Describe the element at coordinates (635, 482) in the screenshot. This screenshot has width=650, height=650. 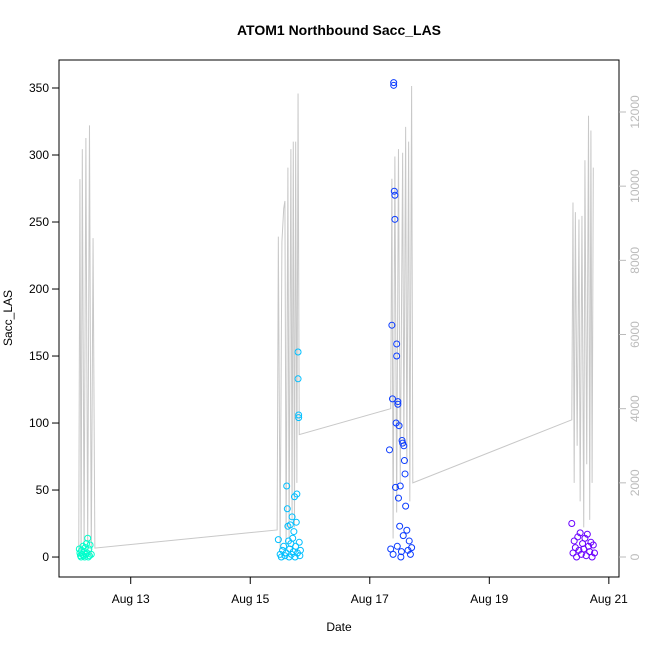
I see `y2-tick-label: 2000` at that location.